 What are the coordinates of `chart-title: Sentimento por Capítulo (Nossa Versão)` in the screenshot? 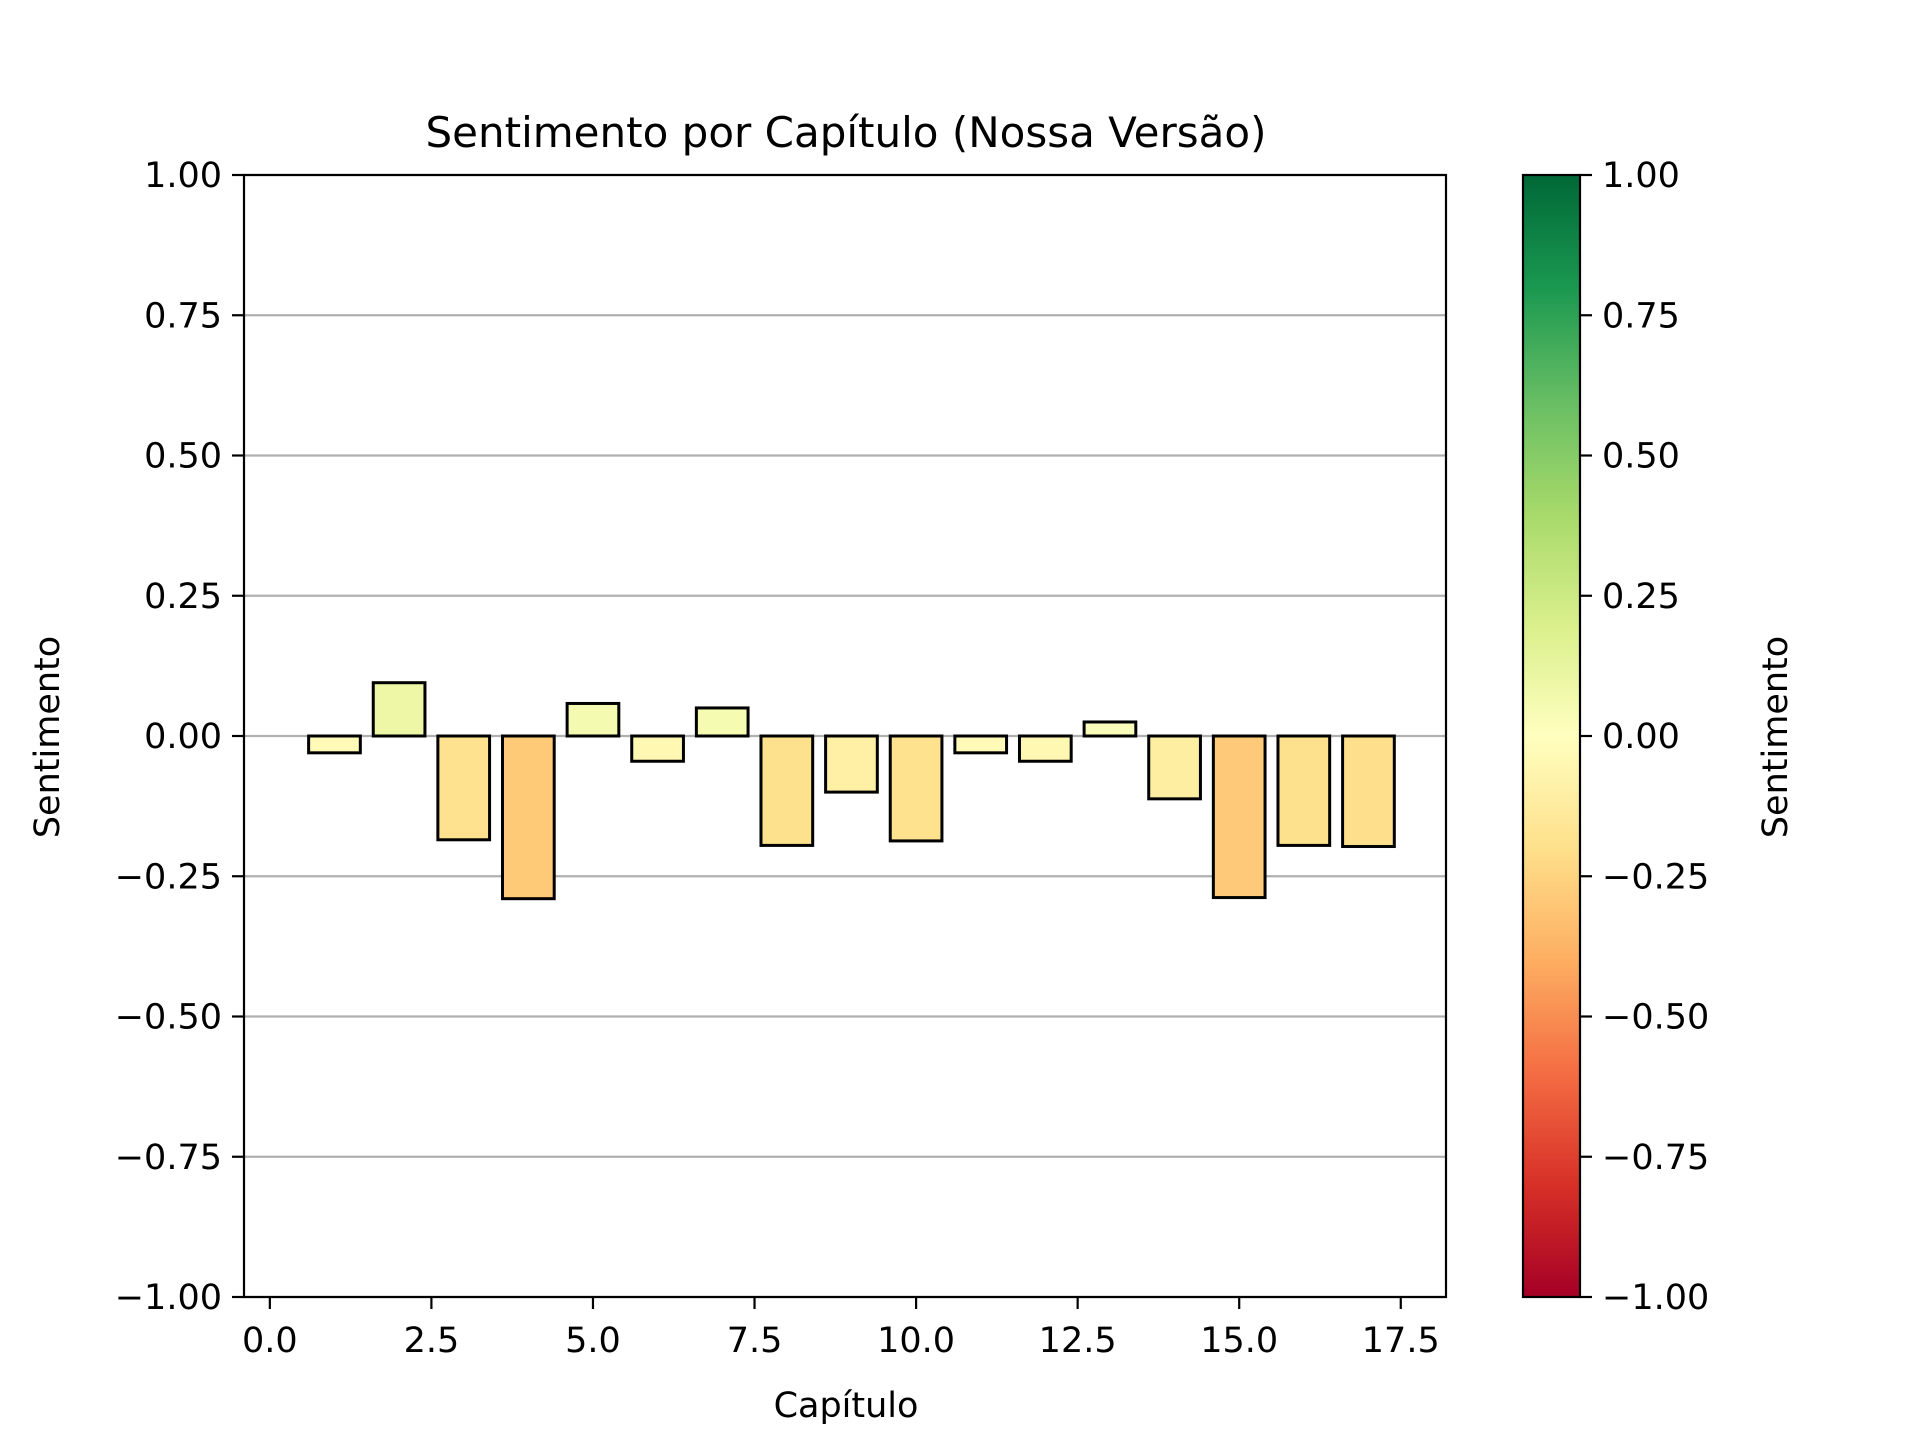 It's located at (846, 132).